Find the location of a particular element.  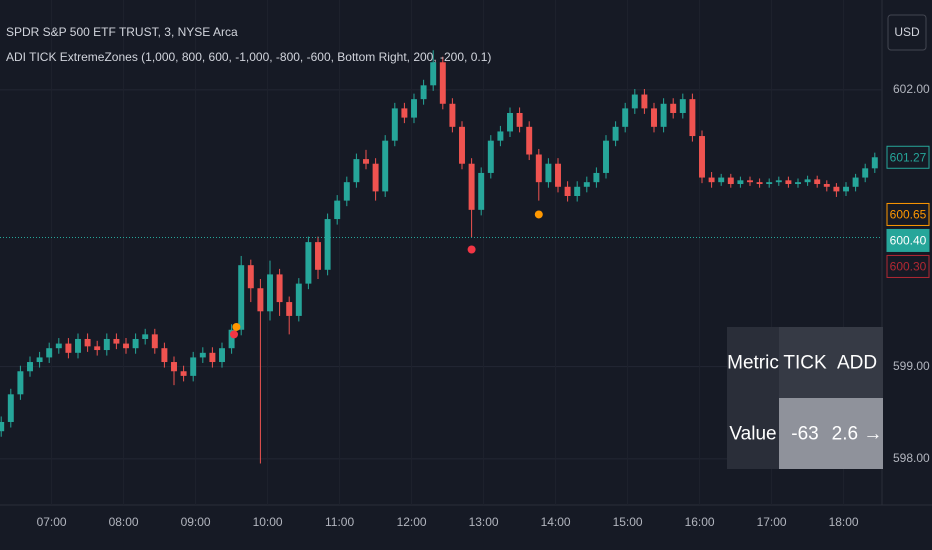

price-label: 601.27 is located at coordinates (908, 157).